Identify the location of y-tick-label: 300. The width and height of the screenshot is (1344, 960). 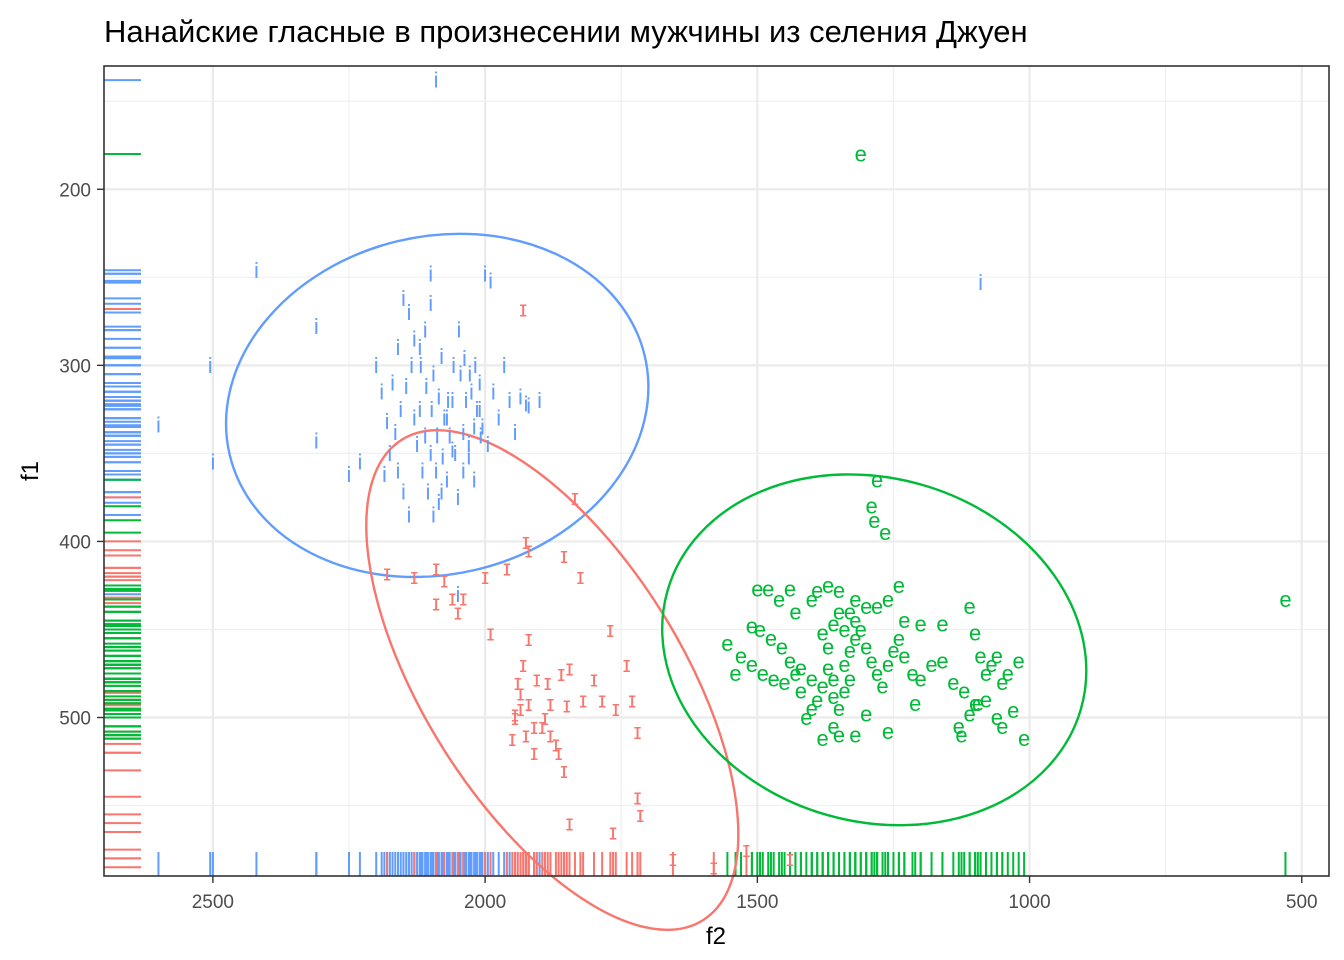
(75, 366).